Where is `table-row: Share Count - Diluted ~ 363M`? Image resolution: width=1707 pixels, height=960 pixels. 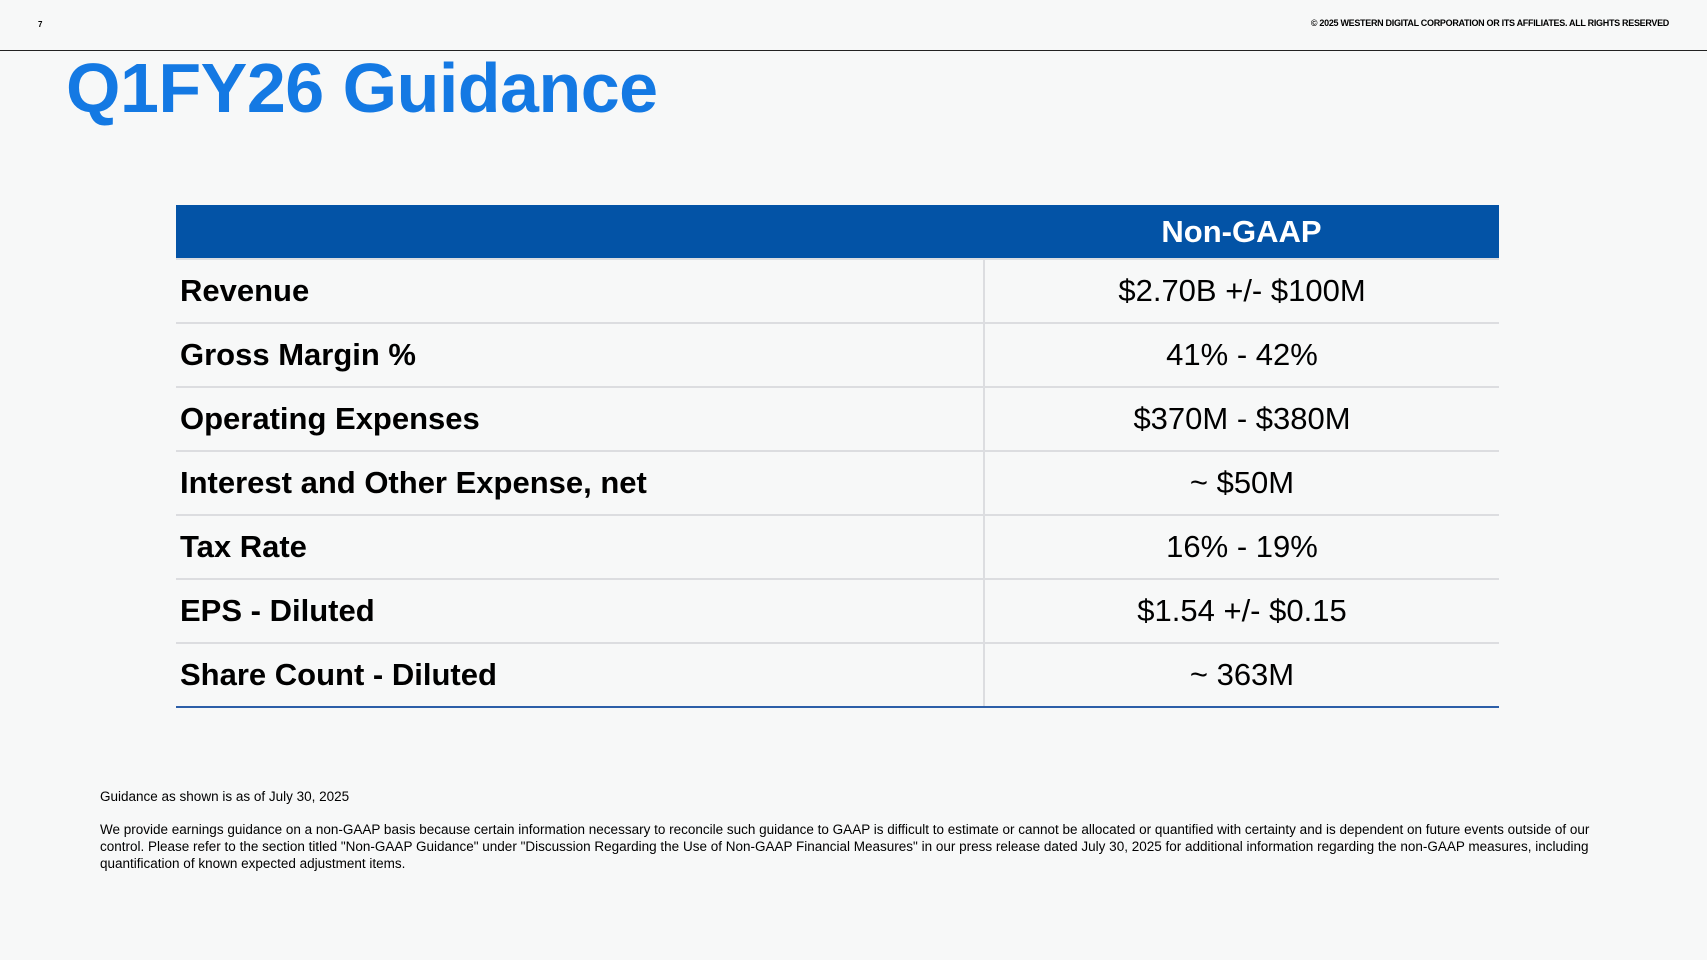
table-row: Share Count - Diluted ~ 363M is located at coordinates (837, 675).